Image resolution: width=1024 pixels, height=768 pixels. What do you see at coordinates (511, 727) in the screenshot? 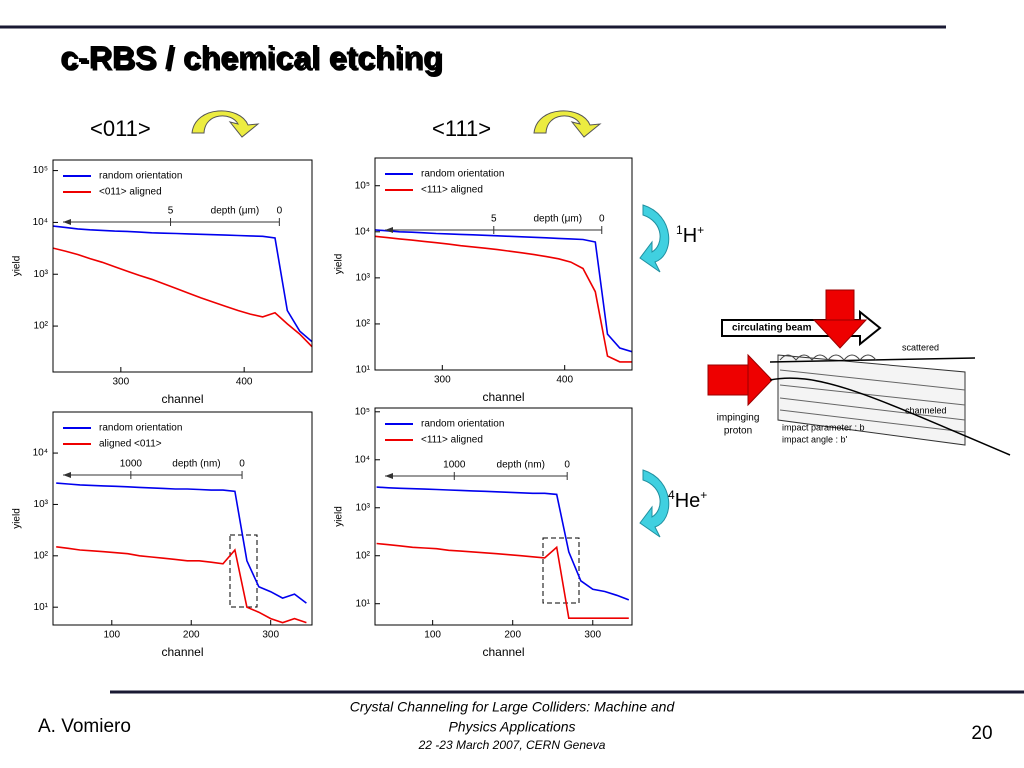
I see `conference: Physics Applications` at bounding box center [511, 727].